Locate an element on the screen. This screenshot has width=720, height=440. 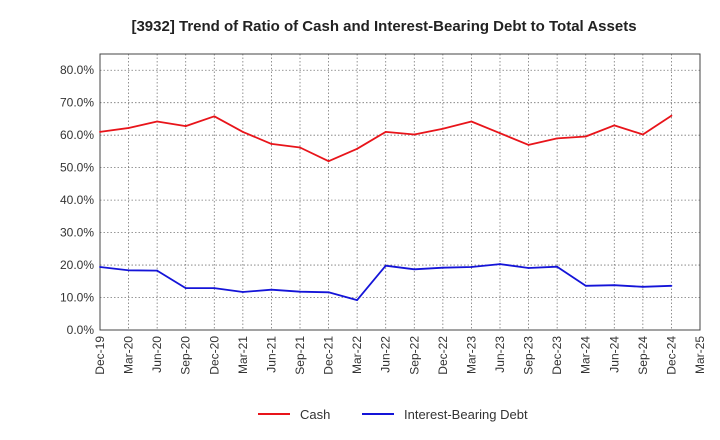
x-tick-label: Mar-25 is located at coordinates (700, 355).